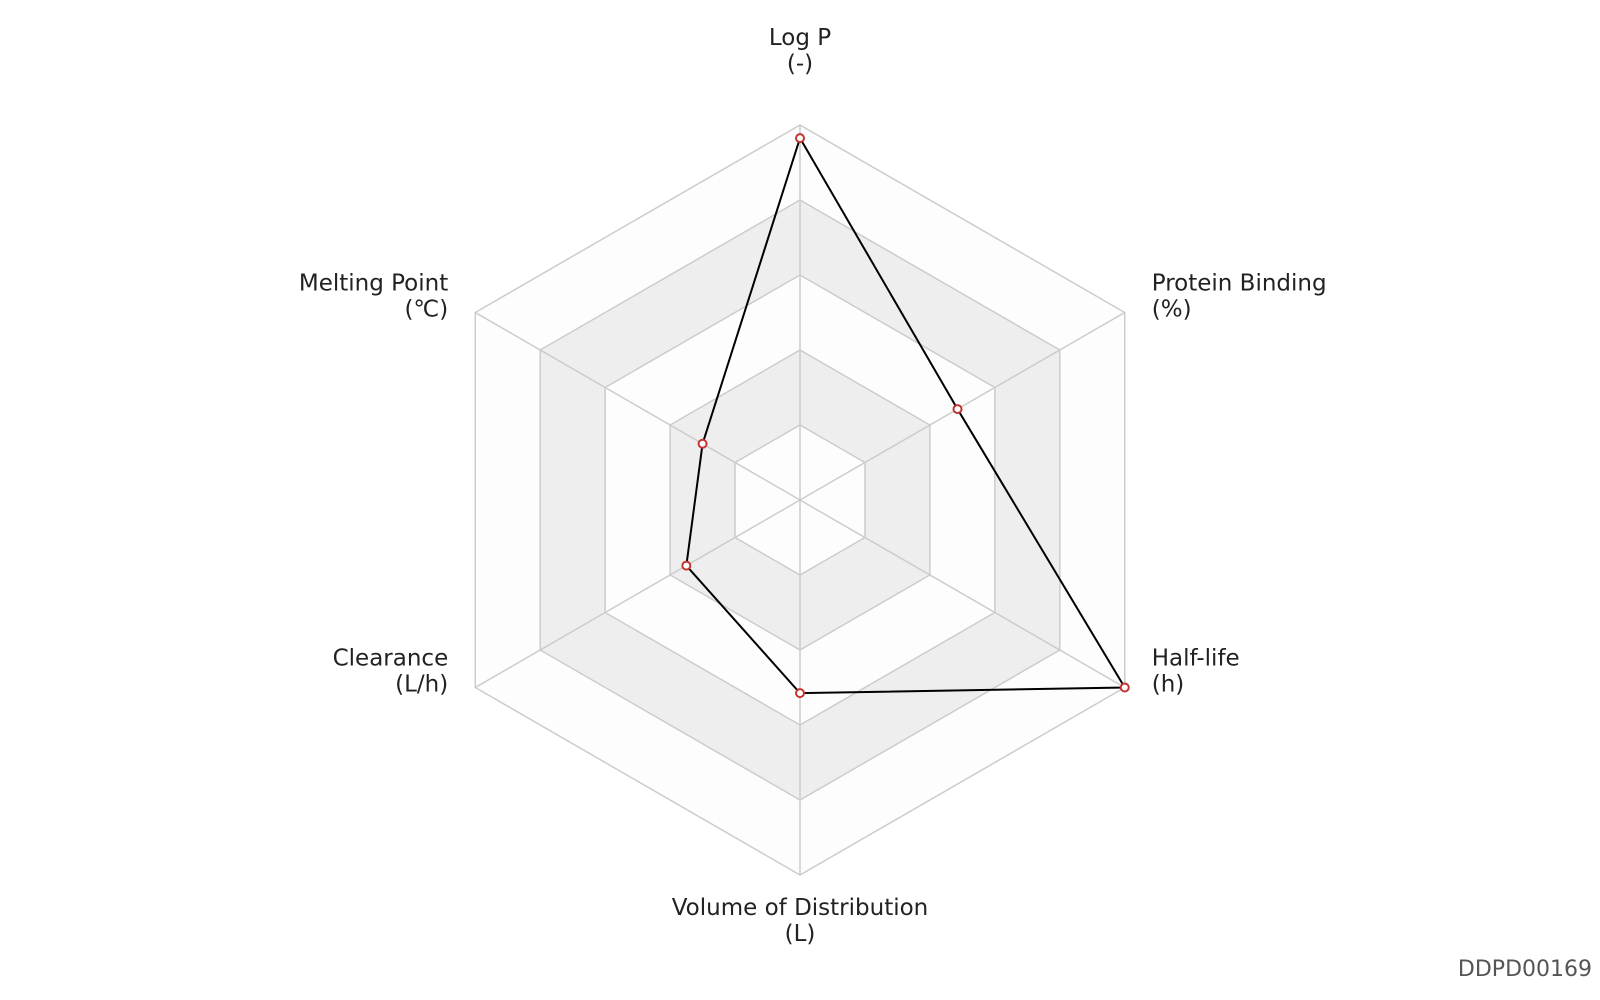 This screenshot has height=1000, width=1600. I want to click on axis-name: Clearance, so click(391, 659).